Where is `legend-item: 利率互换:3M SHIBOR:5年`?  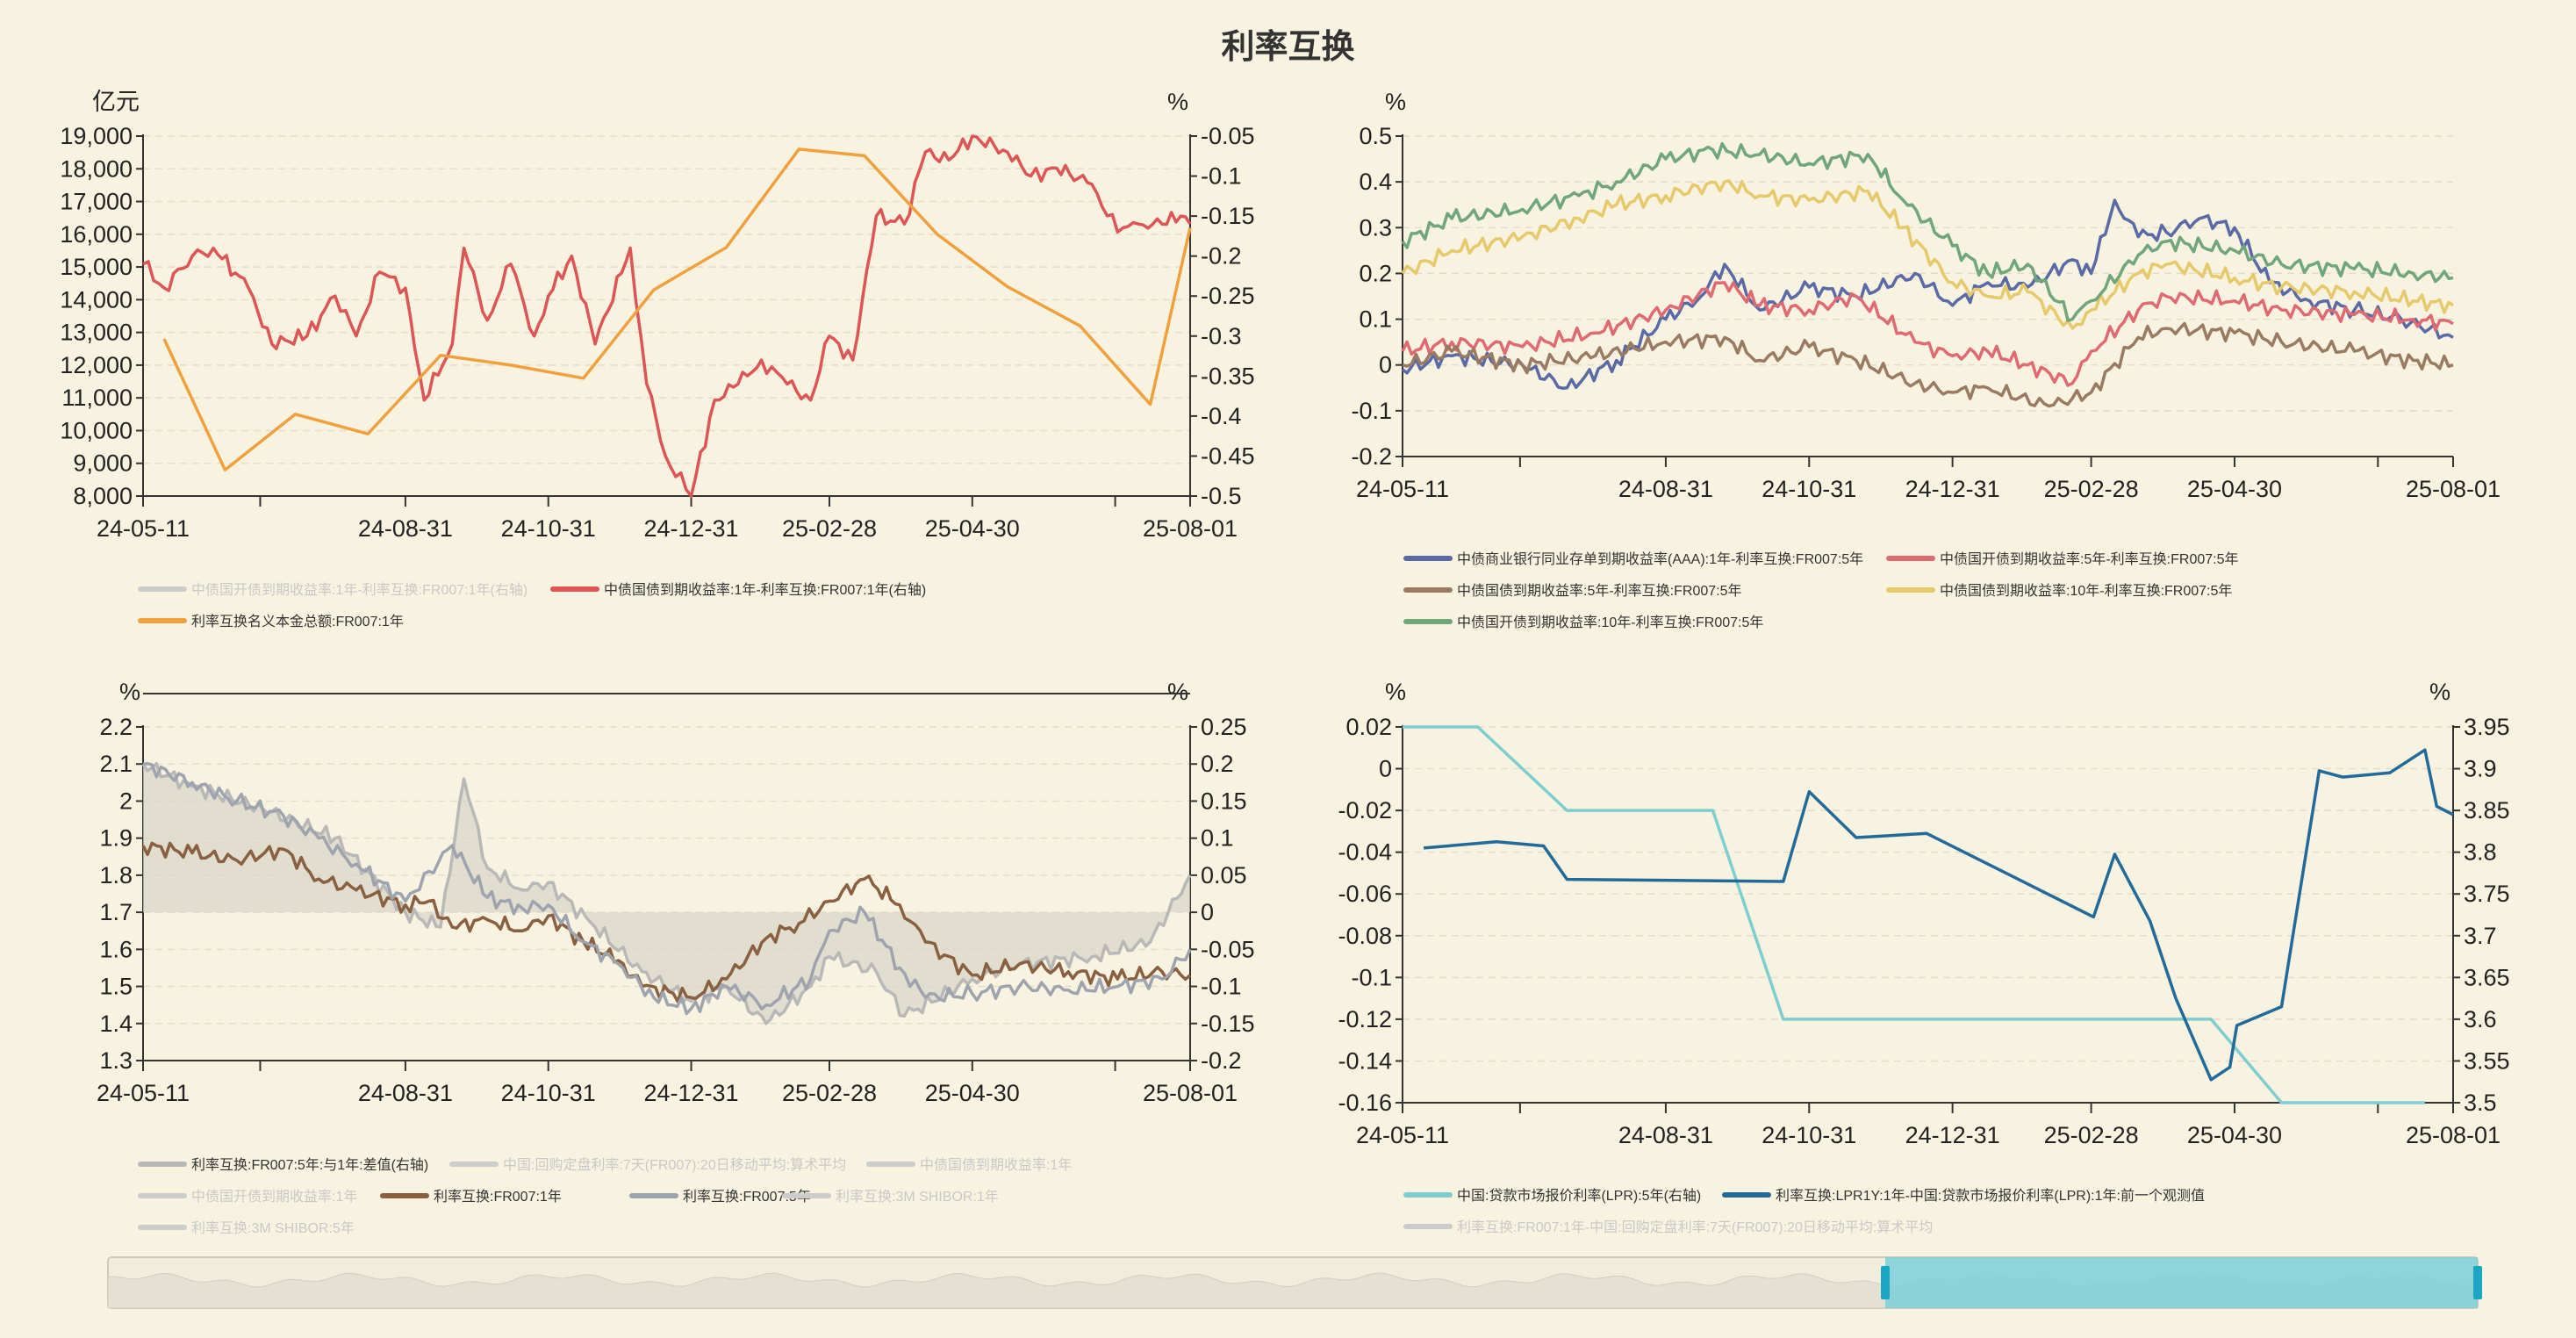 legend-item: 利率互换:3M SHIBOR:5年 is located at coordinates (273, 1228).